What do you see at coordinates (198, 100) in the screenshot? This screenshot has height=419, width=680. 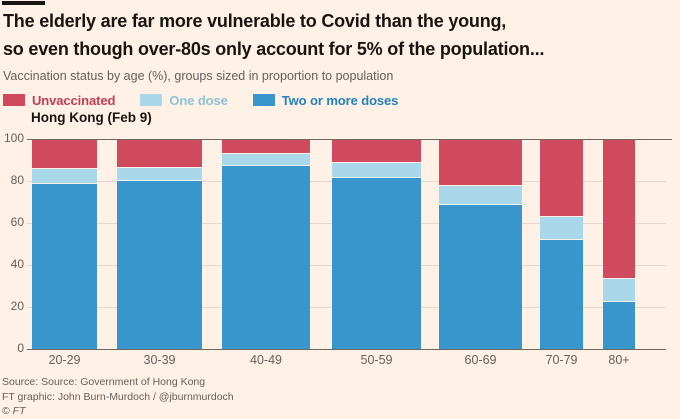 I see `legend-label-one-dose: One dose` at bounding box center [198, 100].